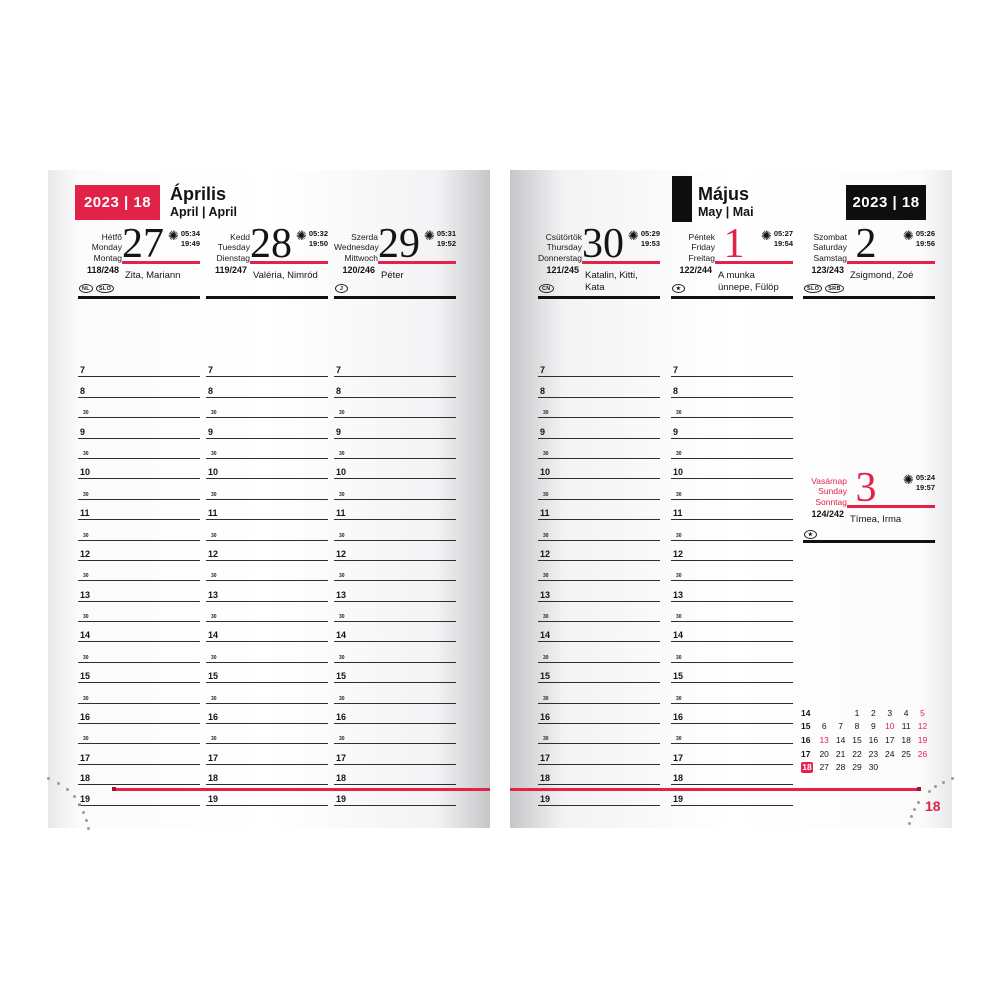  I want to click on mini-cal-day: 20, so click(824, 753).